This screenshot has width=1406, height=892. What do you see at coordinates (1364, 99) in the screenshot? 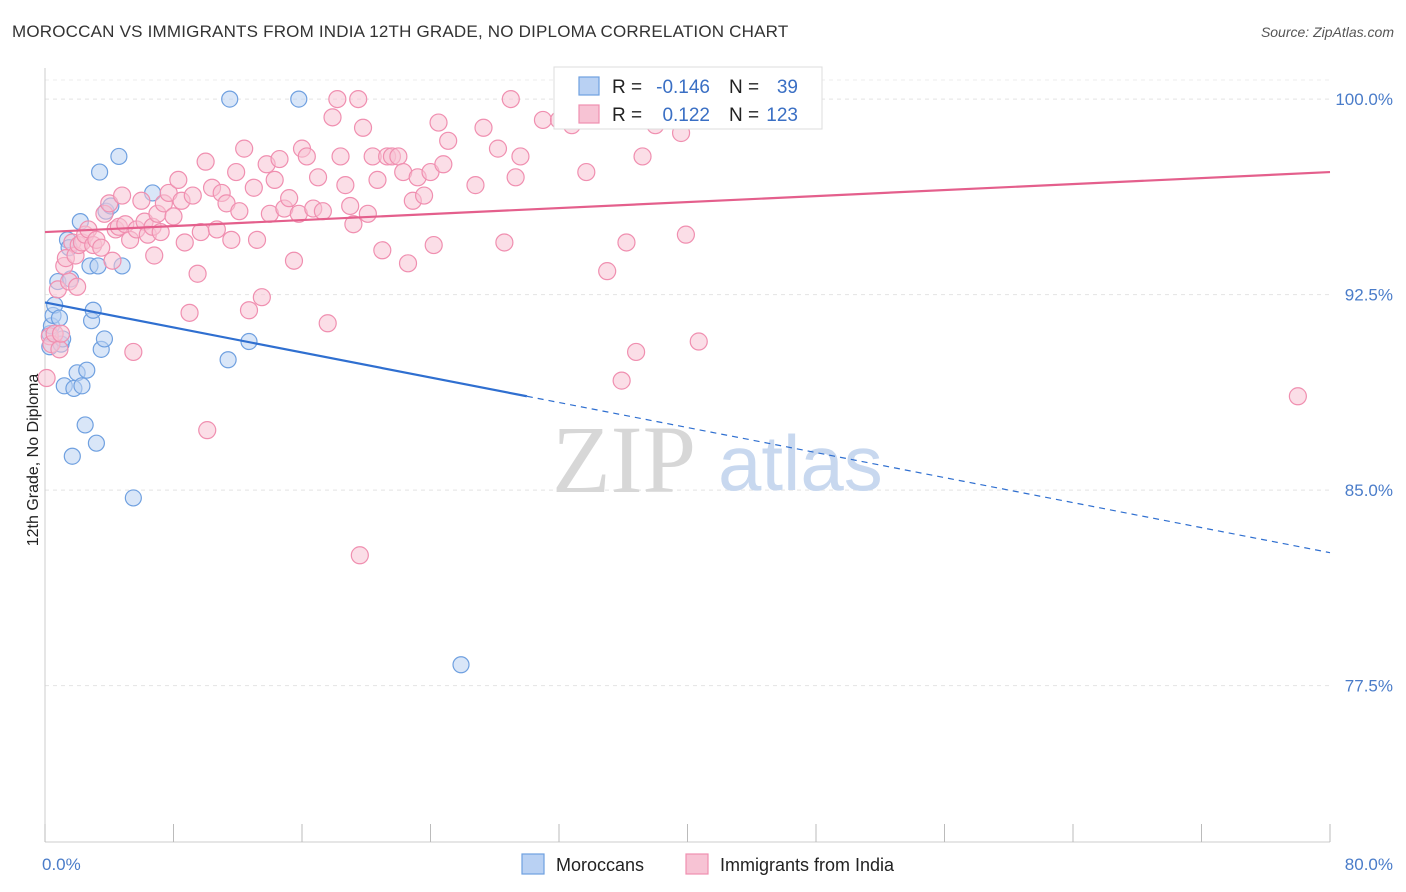
I see `y-tick-label-3: 100.0%` at bounding box center [1364, 99].